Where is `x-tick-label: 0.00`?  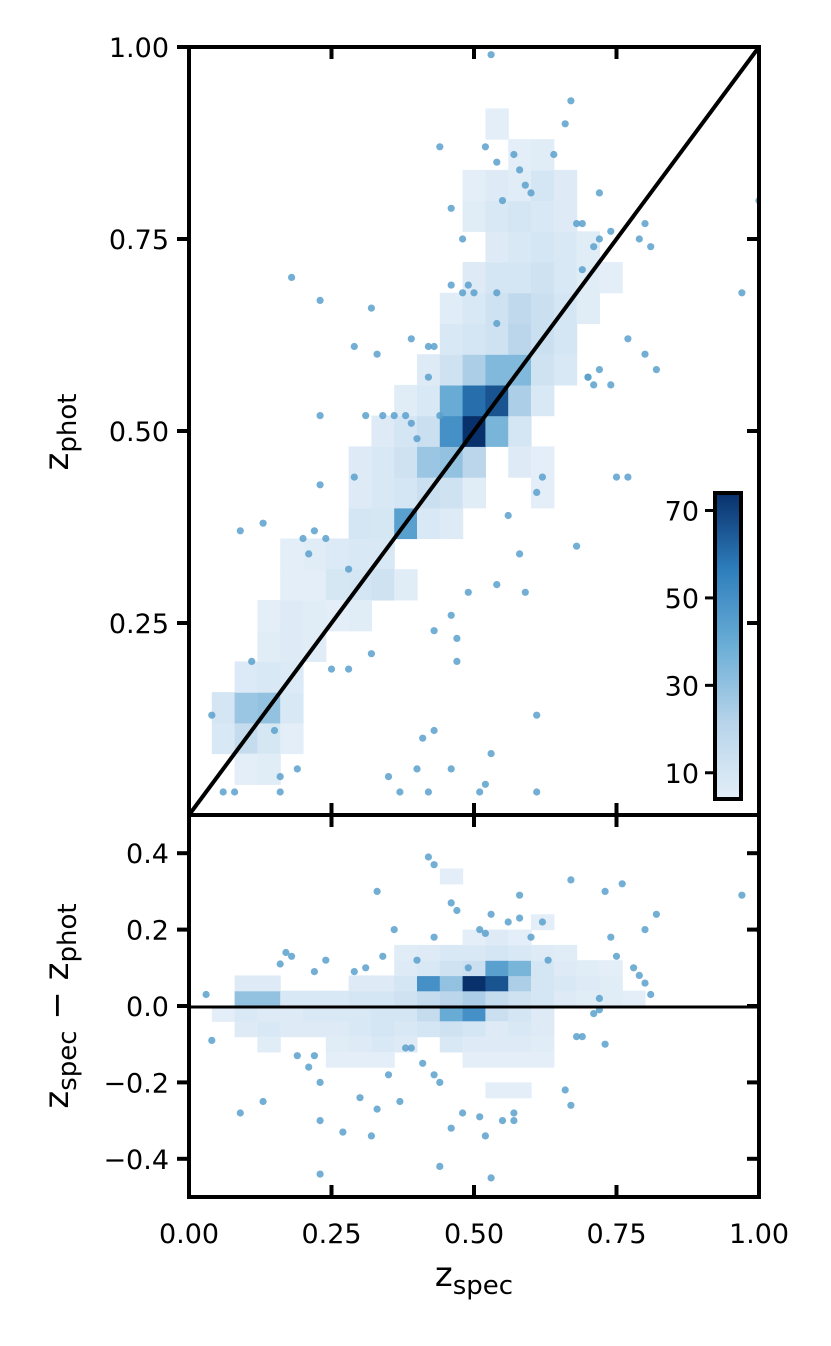
x-tick-label: 0.00 is located at coordinates (189, 1234).